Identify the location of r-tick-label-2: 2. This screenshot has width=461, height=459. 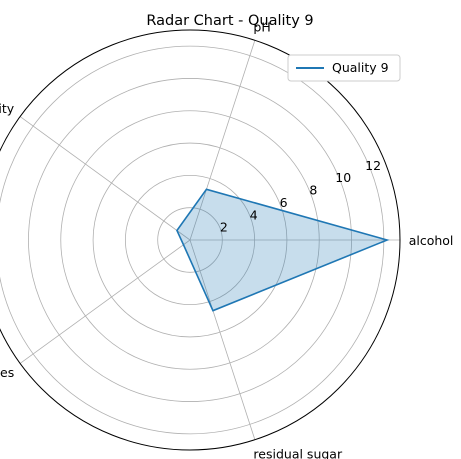
(224, 227).